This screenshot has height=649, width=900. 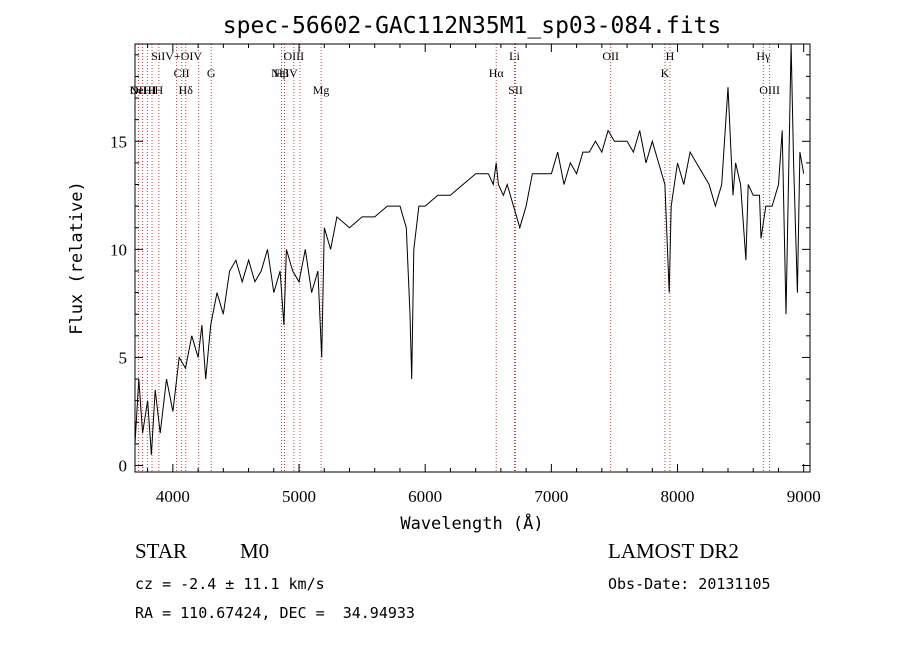 What do you see at coordinates (551, 496) in the screenshot?
I see `x-tick-label-3: 7000` at bounding box center [551, 496].